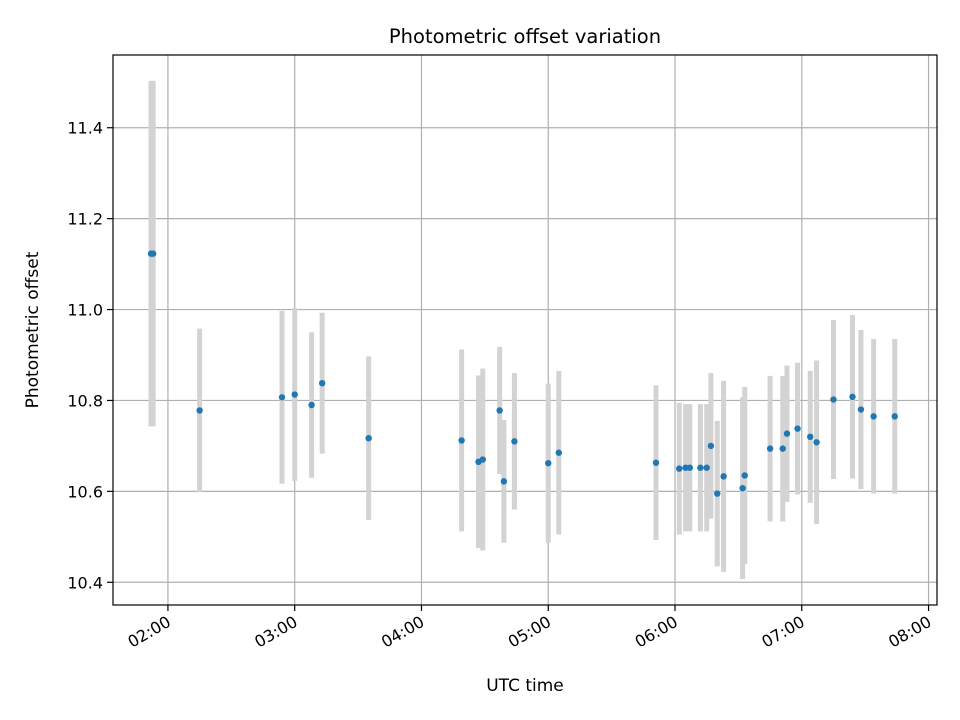  What do you see at coordinates (85, 491) in the screenshot?
I see `y-tick-label: 10.6` at bounding box center [85, 491].